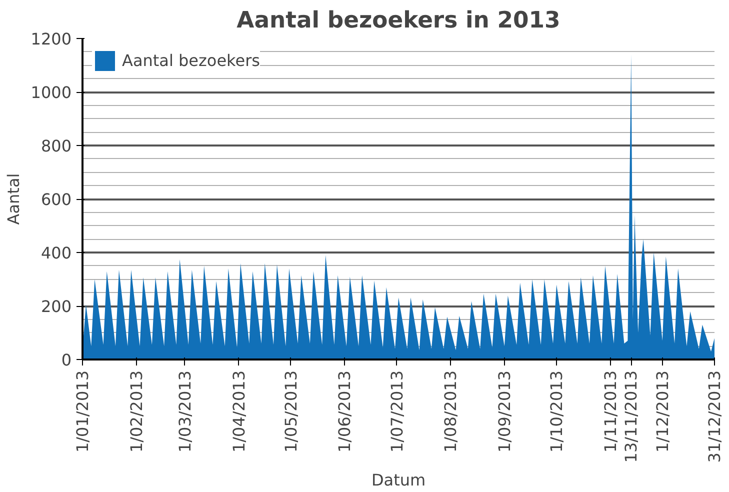 Image resolution: width=729 pixels, height=492 pixels. I want to click on y-axis-title: Aantal, so click(13, 199).